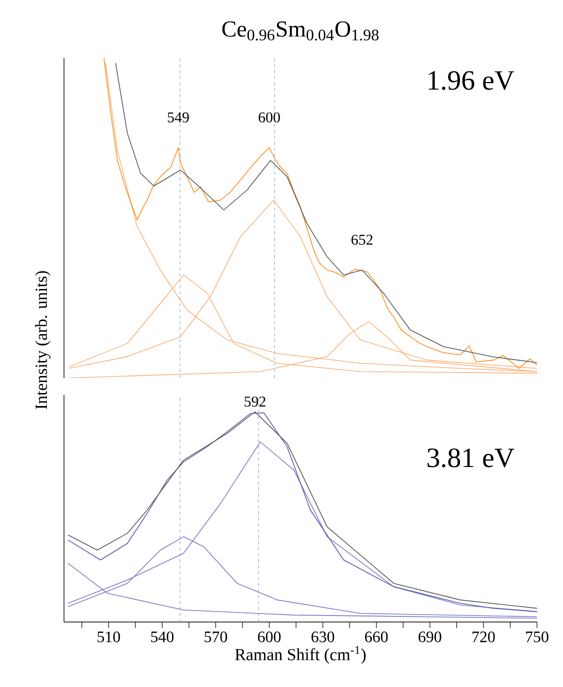 The height and width of the screenshot is (687, 563). What do you see at coordinates (300, 31) in the screenshot?
I see `chart-title: Ce$_{0.96}$Sm$_{0.04}$O$_{1.98}$` at bounding box center [300, 31].